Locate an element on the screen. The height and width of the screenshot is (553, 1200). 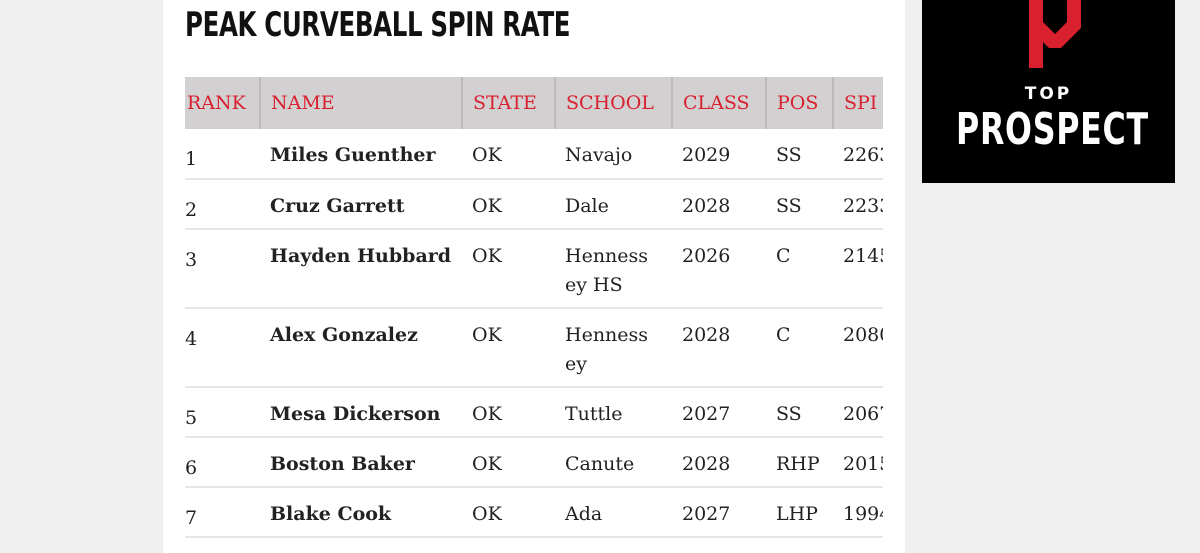
table-row: 6 Boston Baker OK Canute 2028 RHP 2015 is located at coordinates (534, 462).